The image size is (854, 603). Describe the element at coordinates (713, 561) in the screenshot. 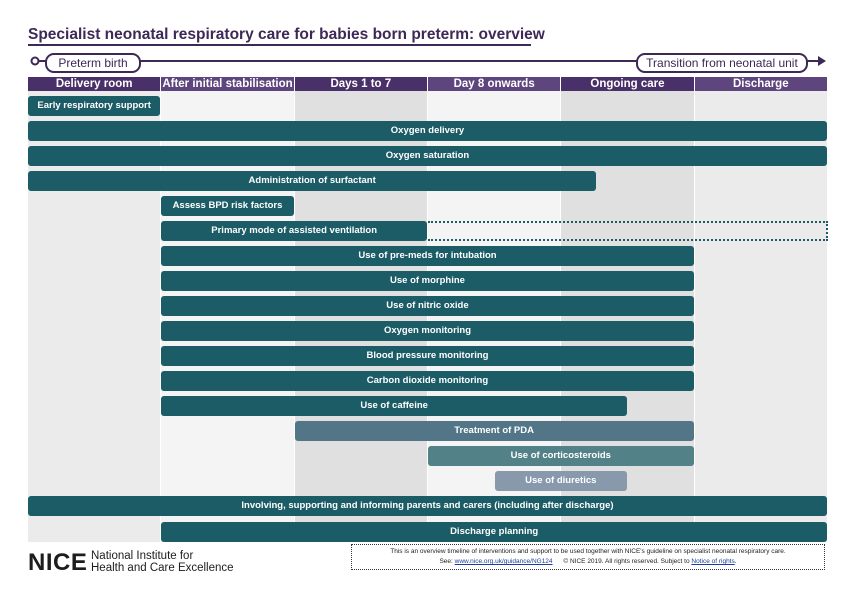

I see `notice-of-rights-link: Notice of rights` at that location.